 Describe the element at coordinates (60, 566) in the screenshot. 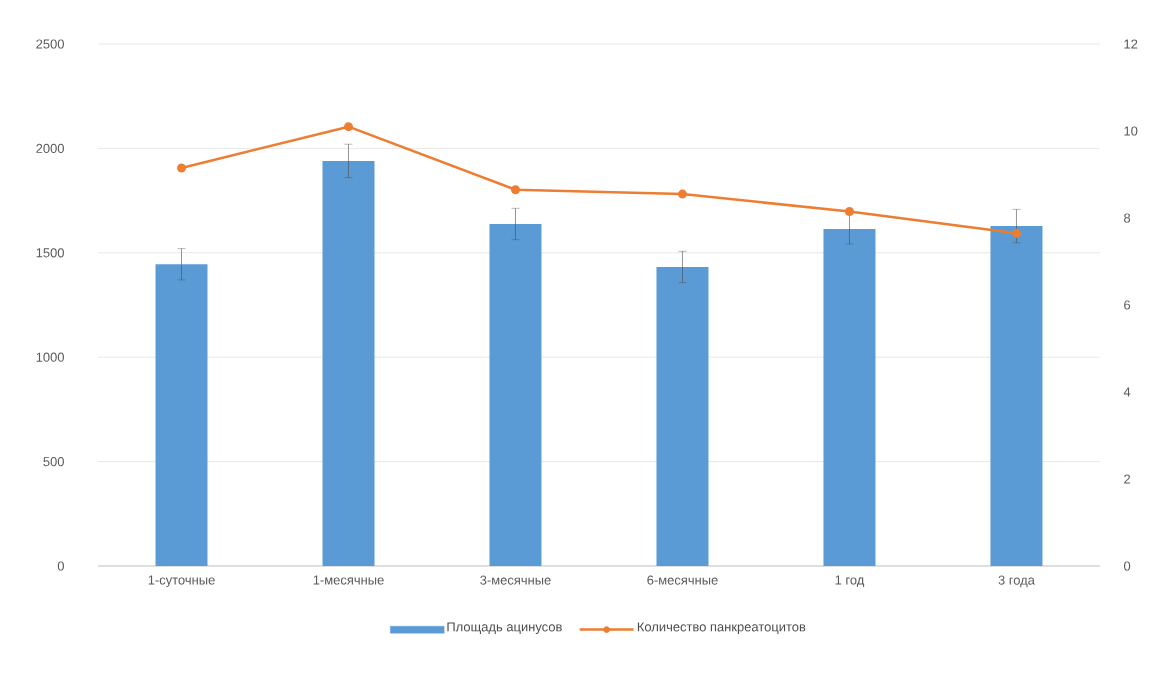

I see `y-tick-label: 0` at that location.